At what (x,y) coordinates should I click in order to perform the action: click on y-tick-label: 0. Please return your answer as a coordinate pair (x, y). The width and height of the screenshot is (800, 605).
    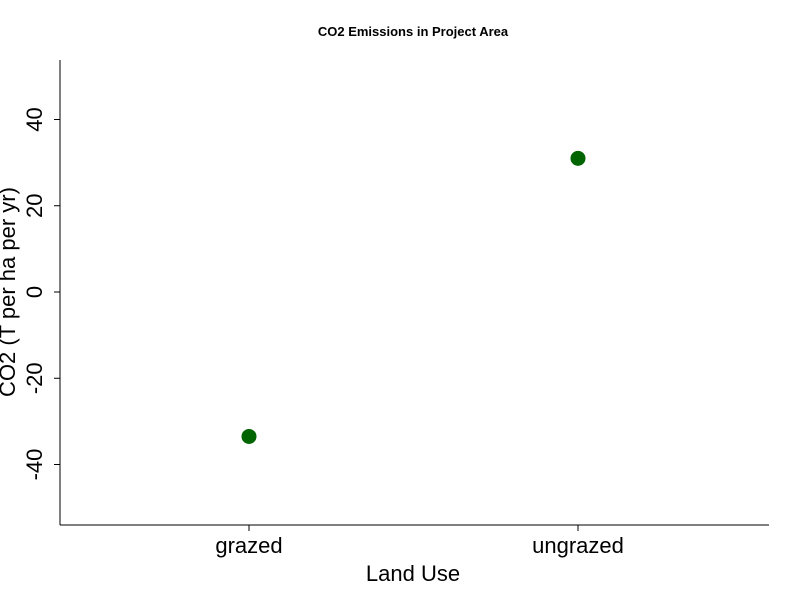
    Looking at the image, I should click on (34, 292).